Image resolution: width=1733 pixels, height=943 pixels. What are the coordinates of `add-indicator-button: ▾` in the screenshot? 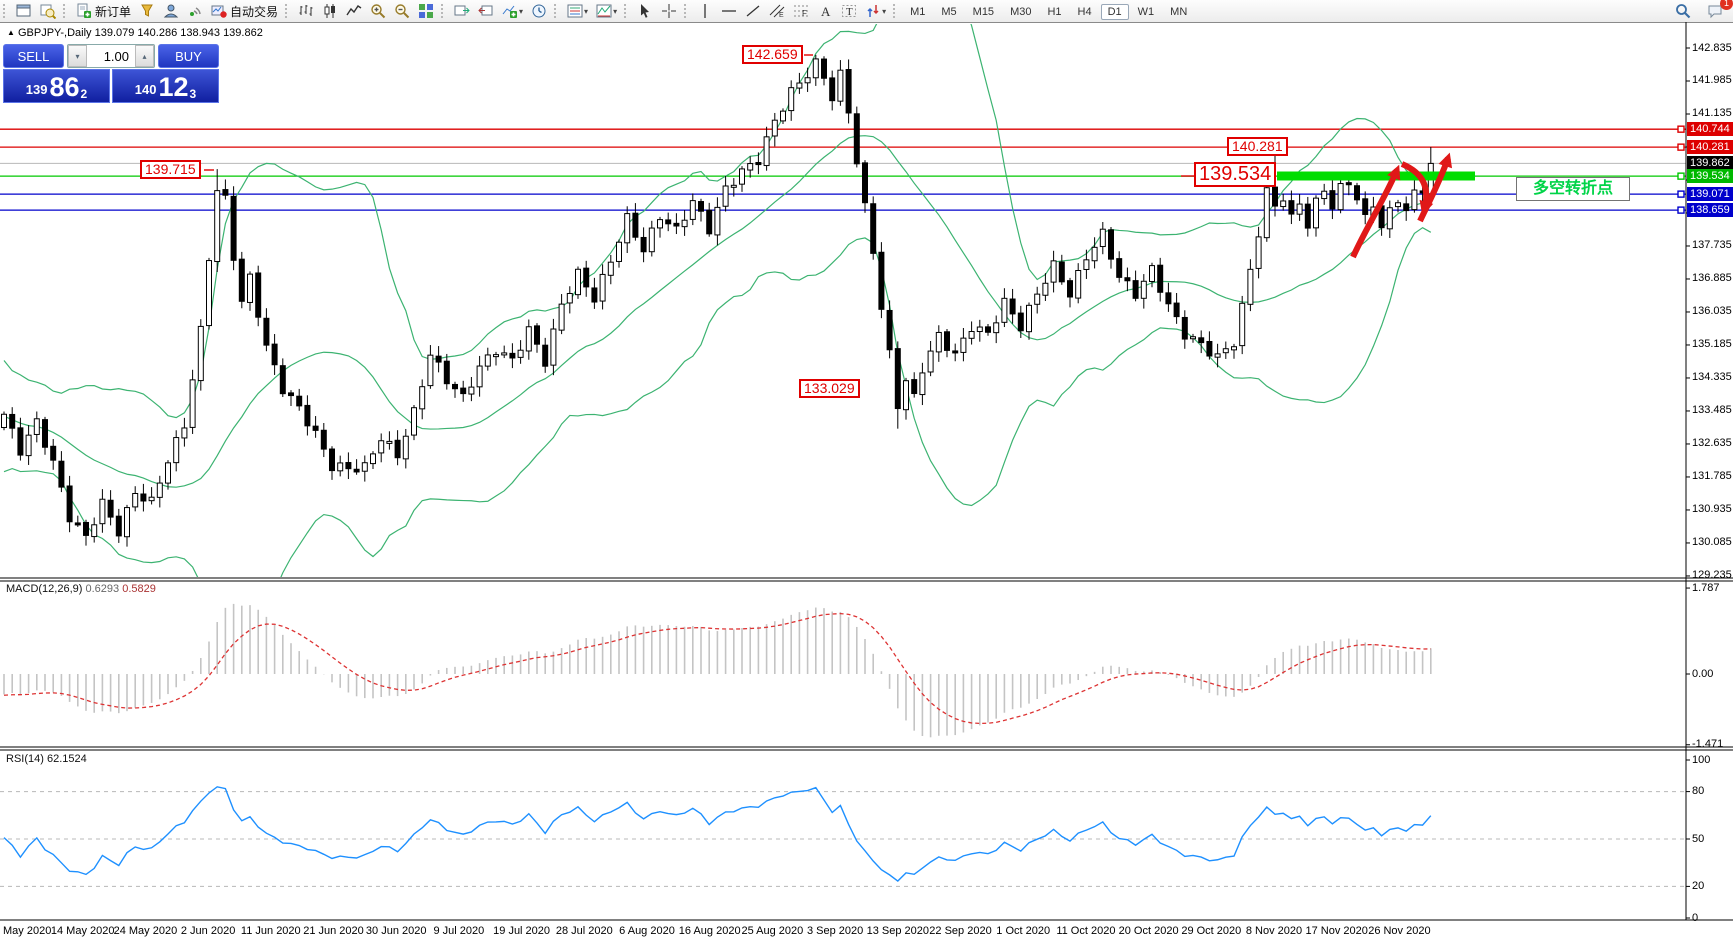 It's located at (512, 11).